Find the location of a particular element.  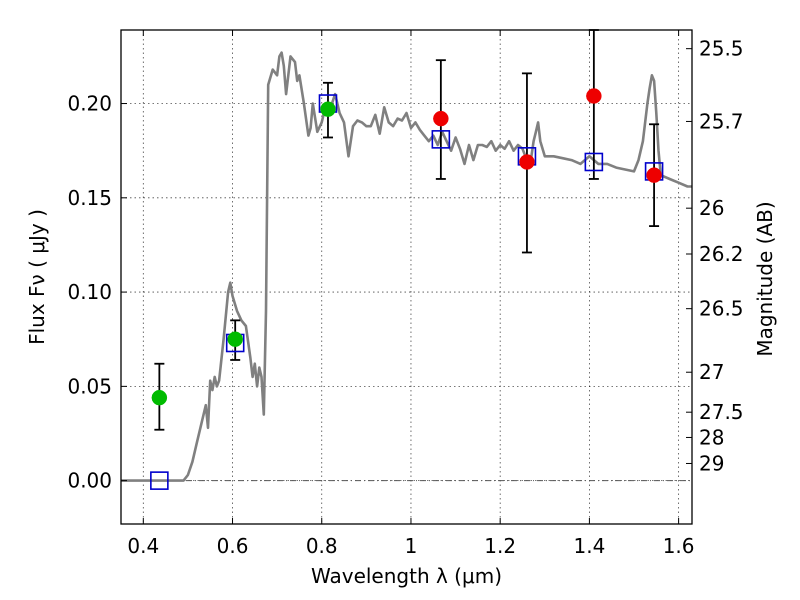

y2-tick-label: 26.2 is located at coordinates (721, 254).